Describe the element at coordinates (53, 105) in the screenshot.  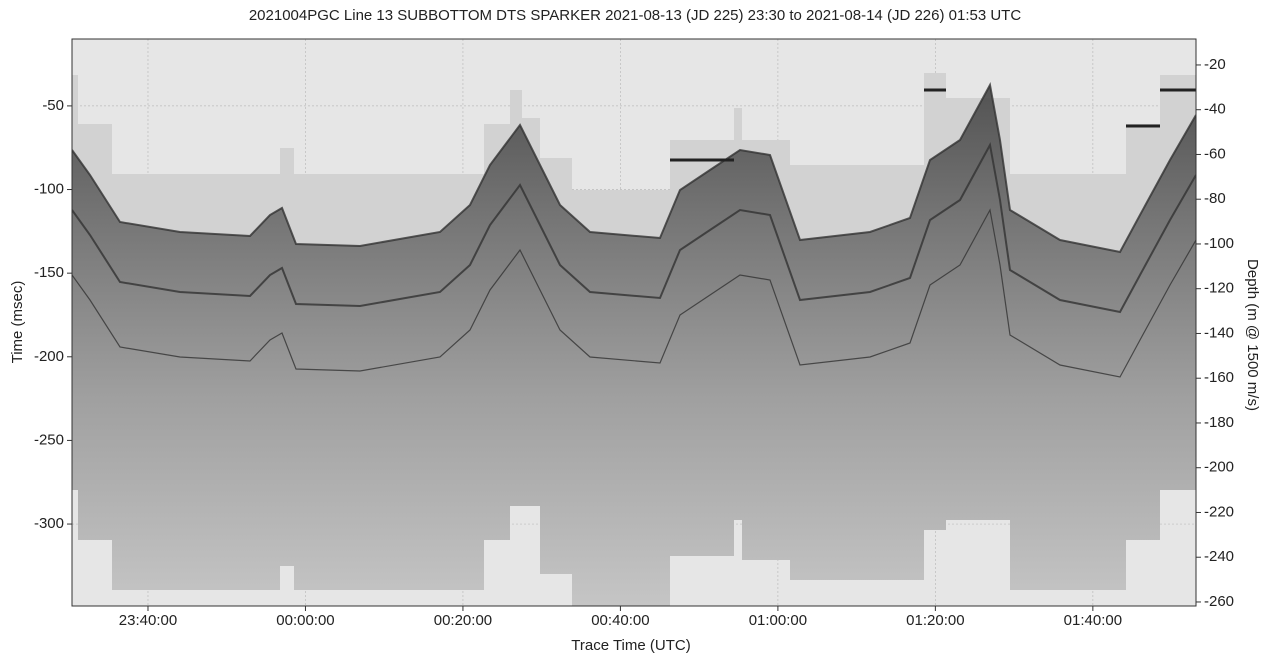
I see `y-tick-label: -50` at that location.